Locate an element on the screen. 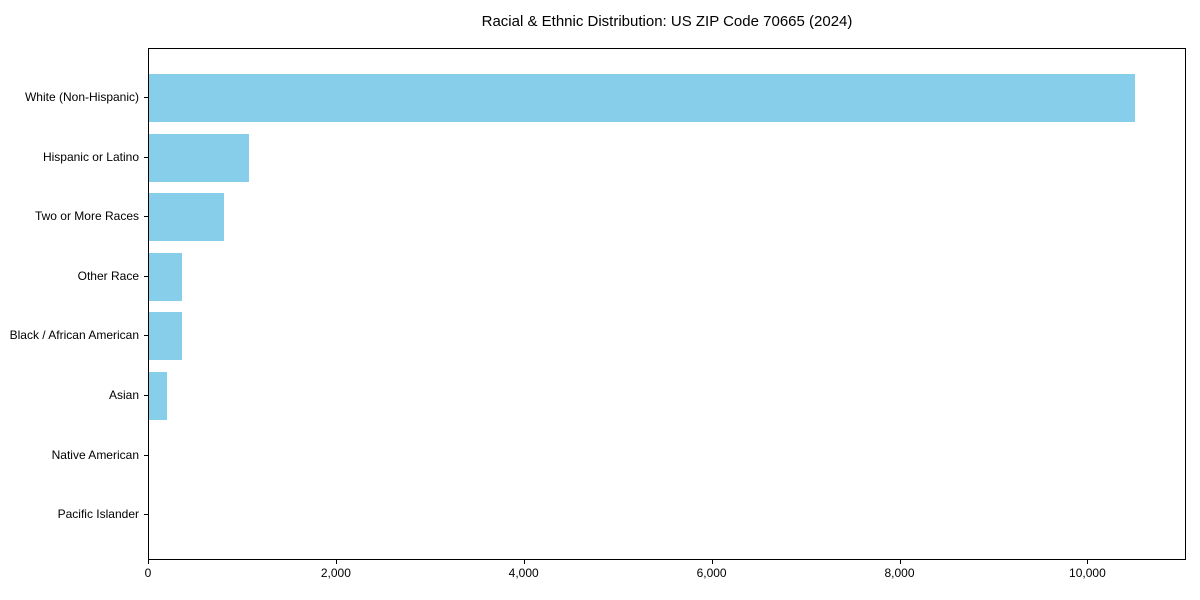  y-tick-label: Other Race is located at coordinates (108, 275).